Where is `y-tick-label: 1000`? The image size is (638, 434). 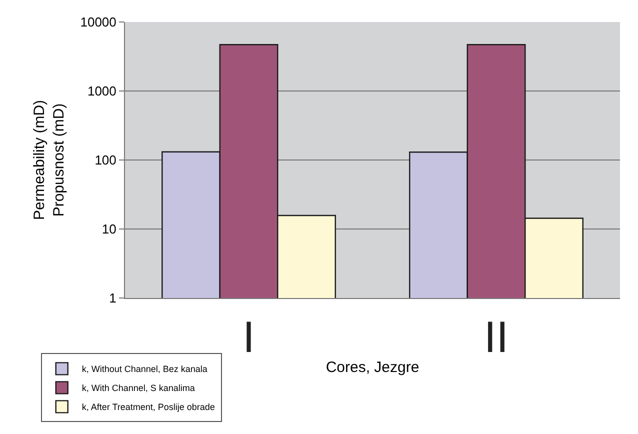
y-tick-label: 1000 is located at coordinates (101, 91).